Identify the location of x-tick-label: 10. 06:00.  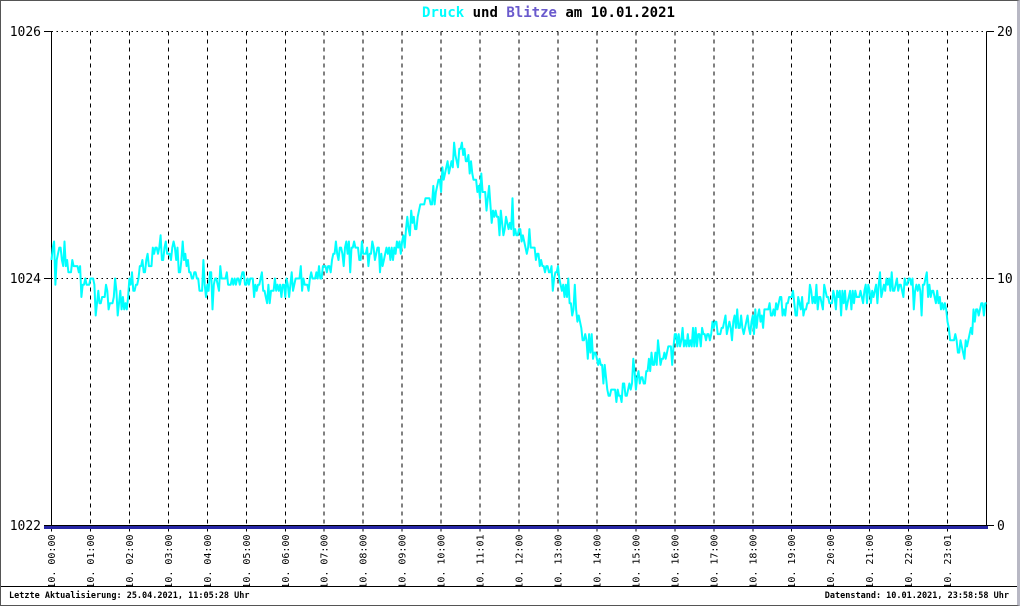
(286, 561).